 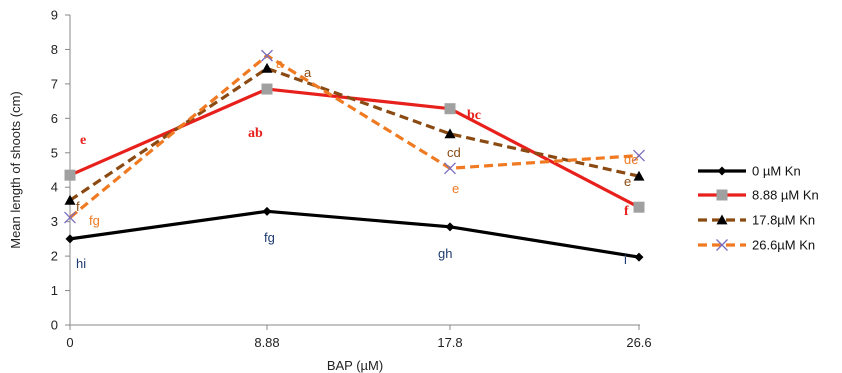 What do you see at coordinates (266, 342) in the screenshot?
I see `x-tick-label: 8.88` at bounding box center [266, 342].